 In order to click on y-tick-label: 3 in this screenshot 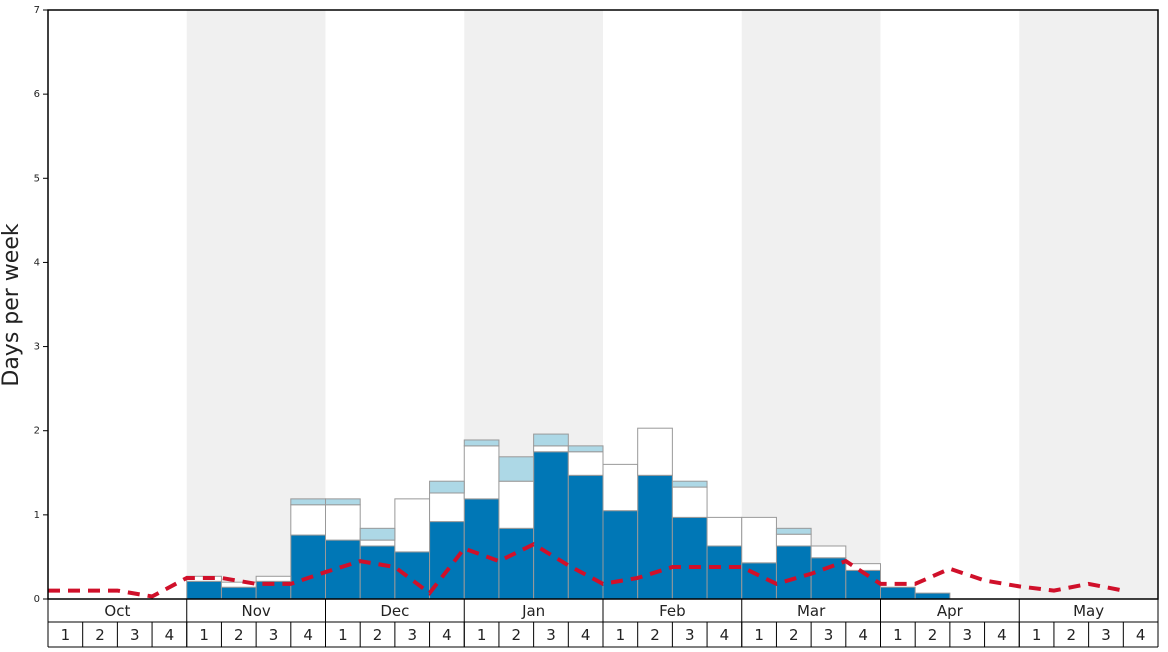, I will do `click(37, 347)`.